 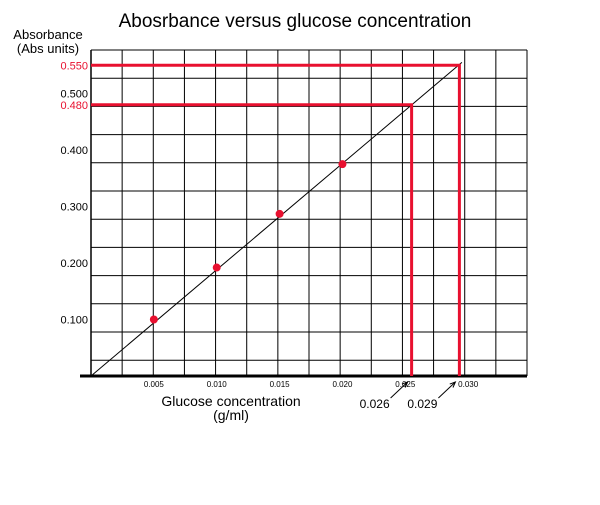 I want to click on x-tick-label: 0.005, so click(x=154, y=384).